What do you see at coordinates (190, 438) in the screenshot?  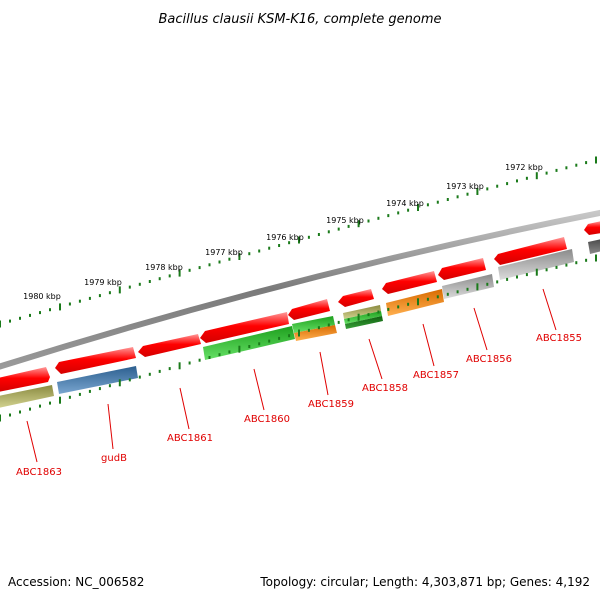 I see `gene-label: ABC1861` at bounding box center [190, 438].